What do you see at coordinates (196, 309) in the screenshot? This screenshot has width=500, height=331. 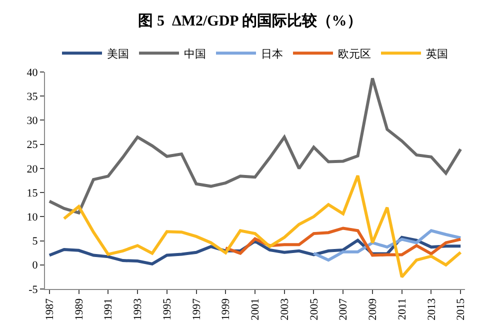 I see `x-tick-label: 1997` at bounding box center [196, 309].